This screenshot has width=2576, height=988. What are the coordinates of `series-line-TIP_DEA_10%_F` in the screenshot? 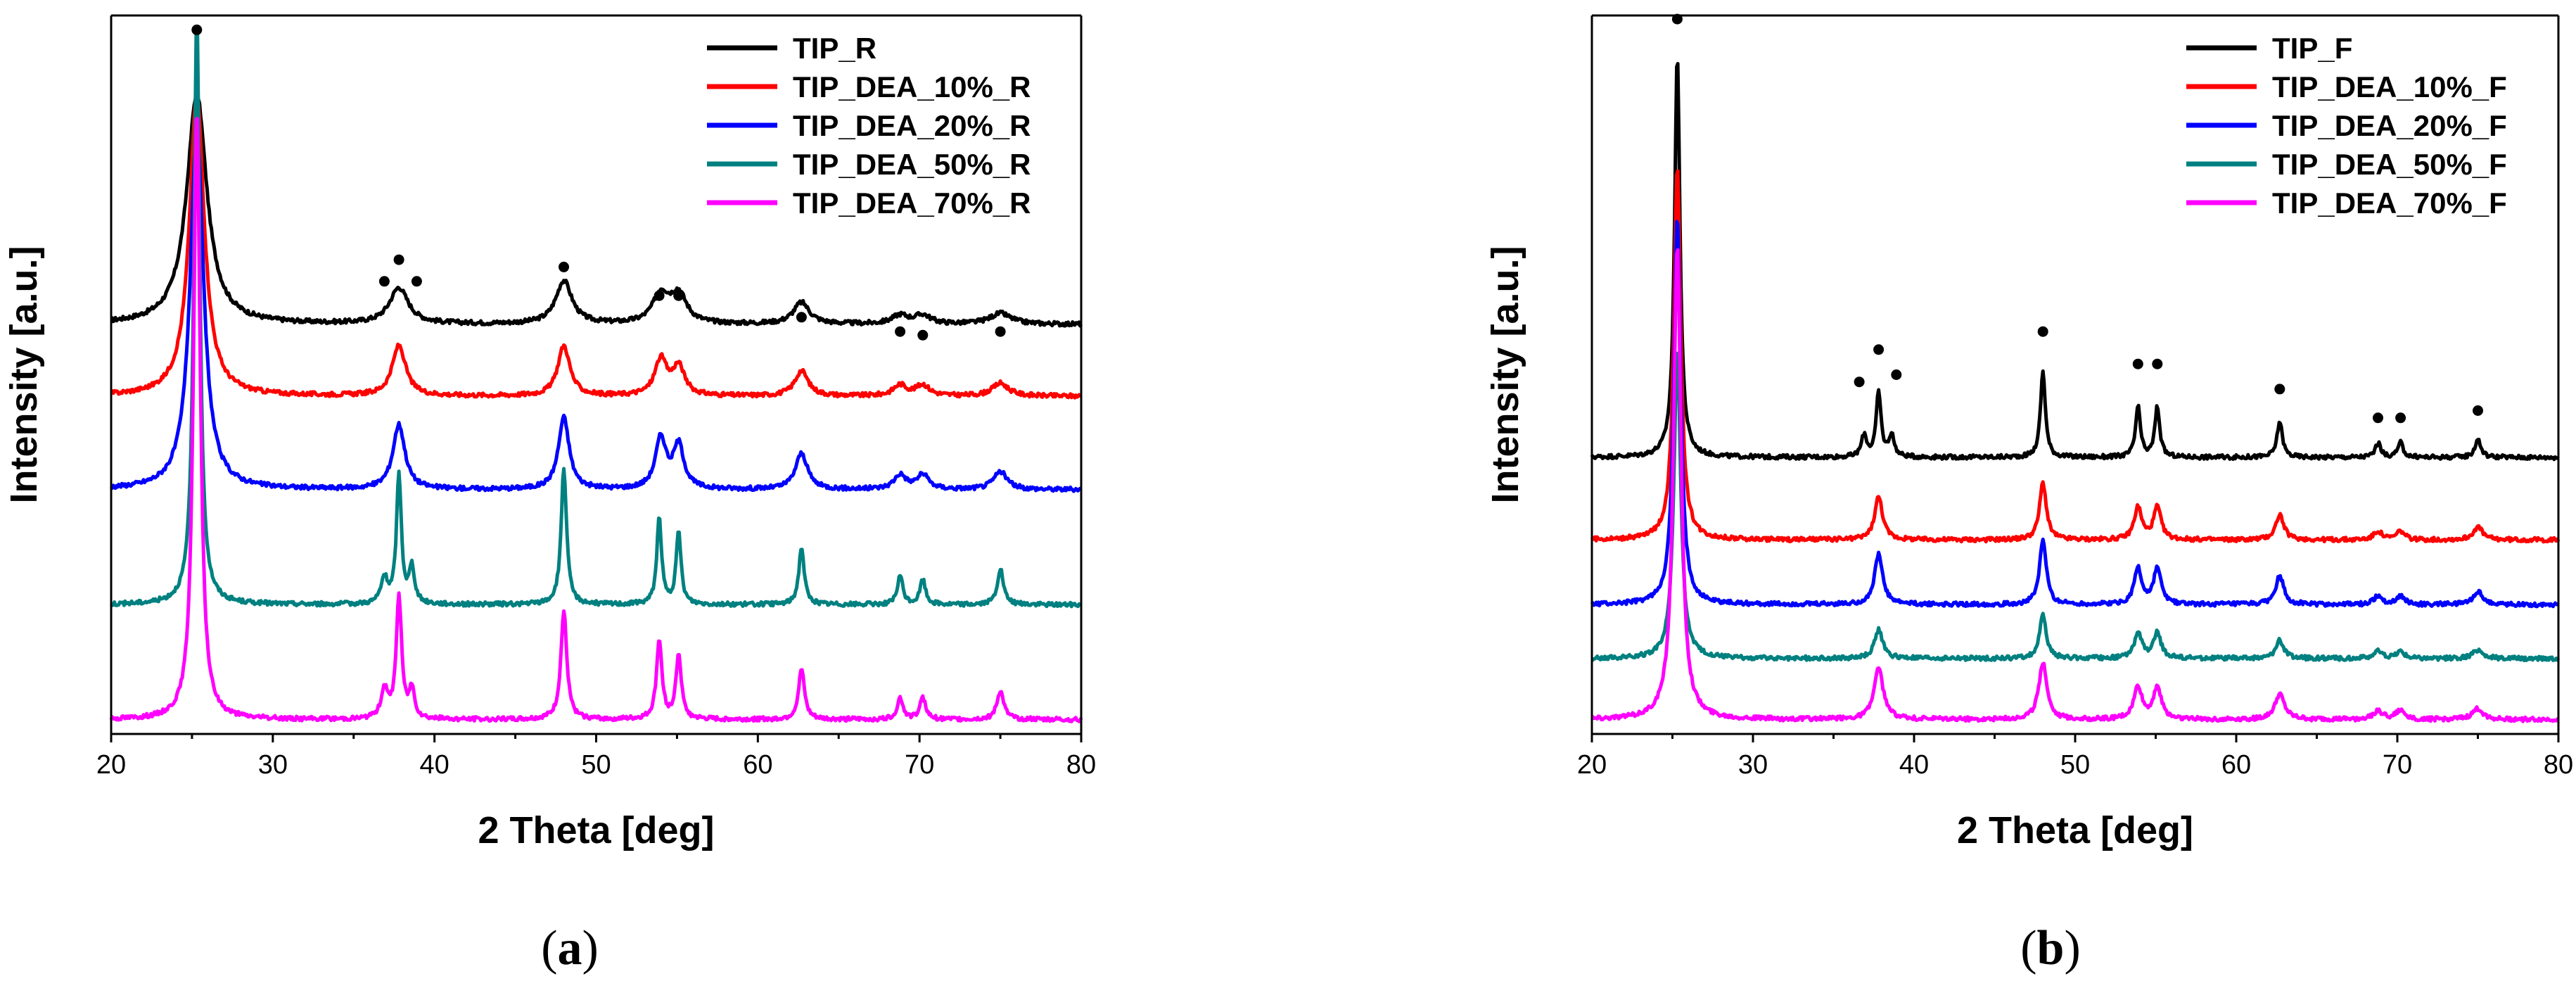 It's located at (2075, 356).